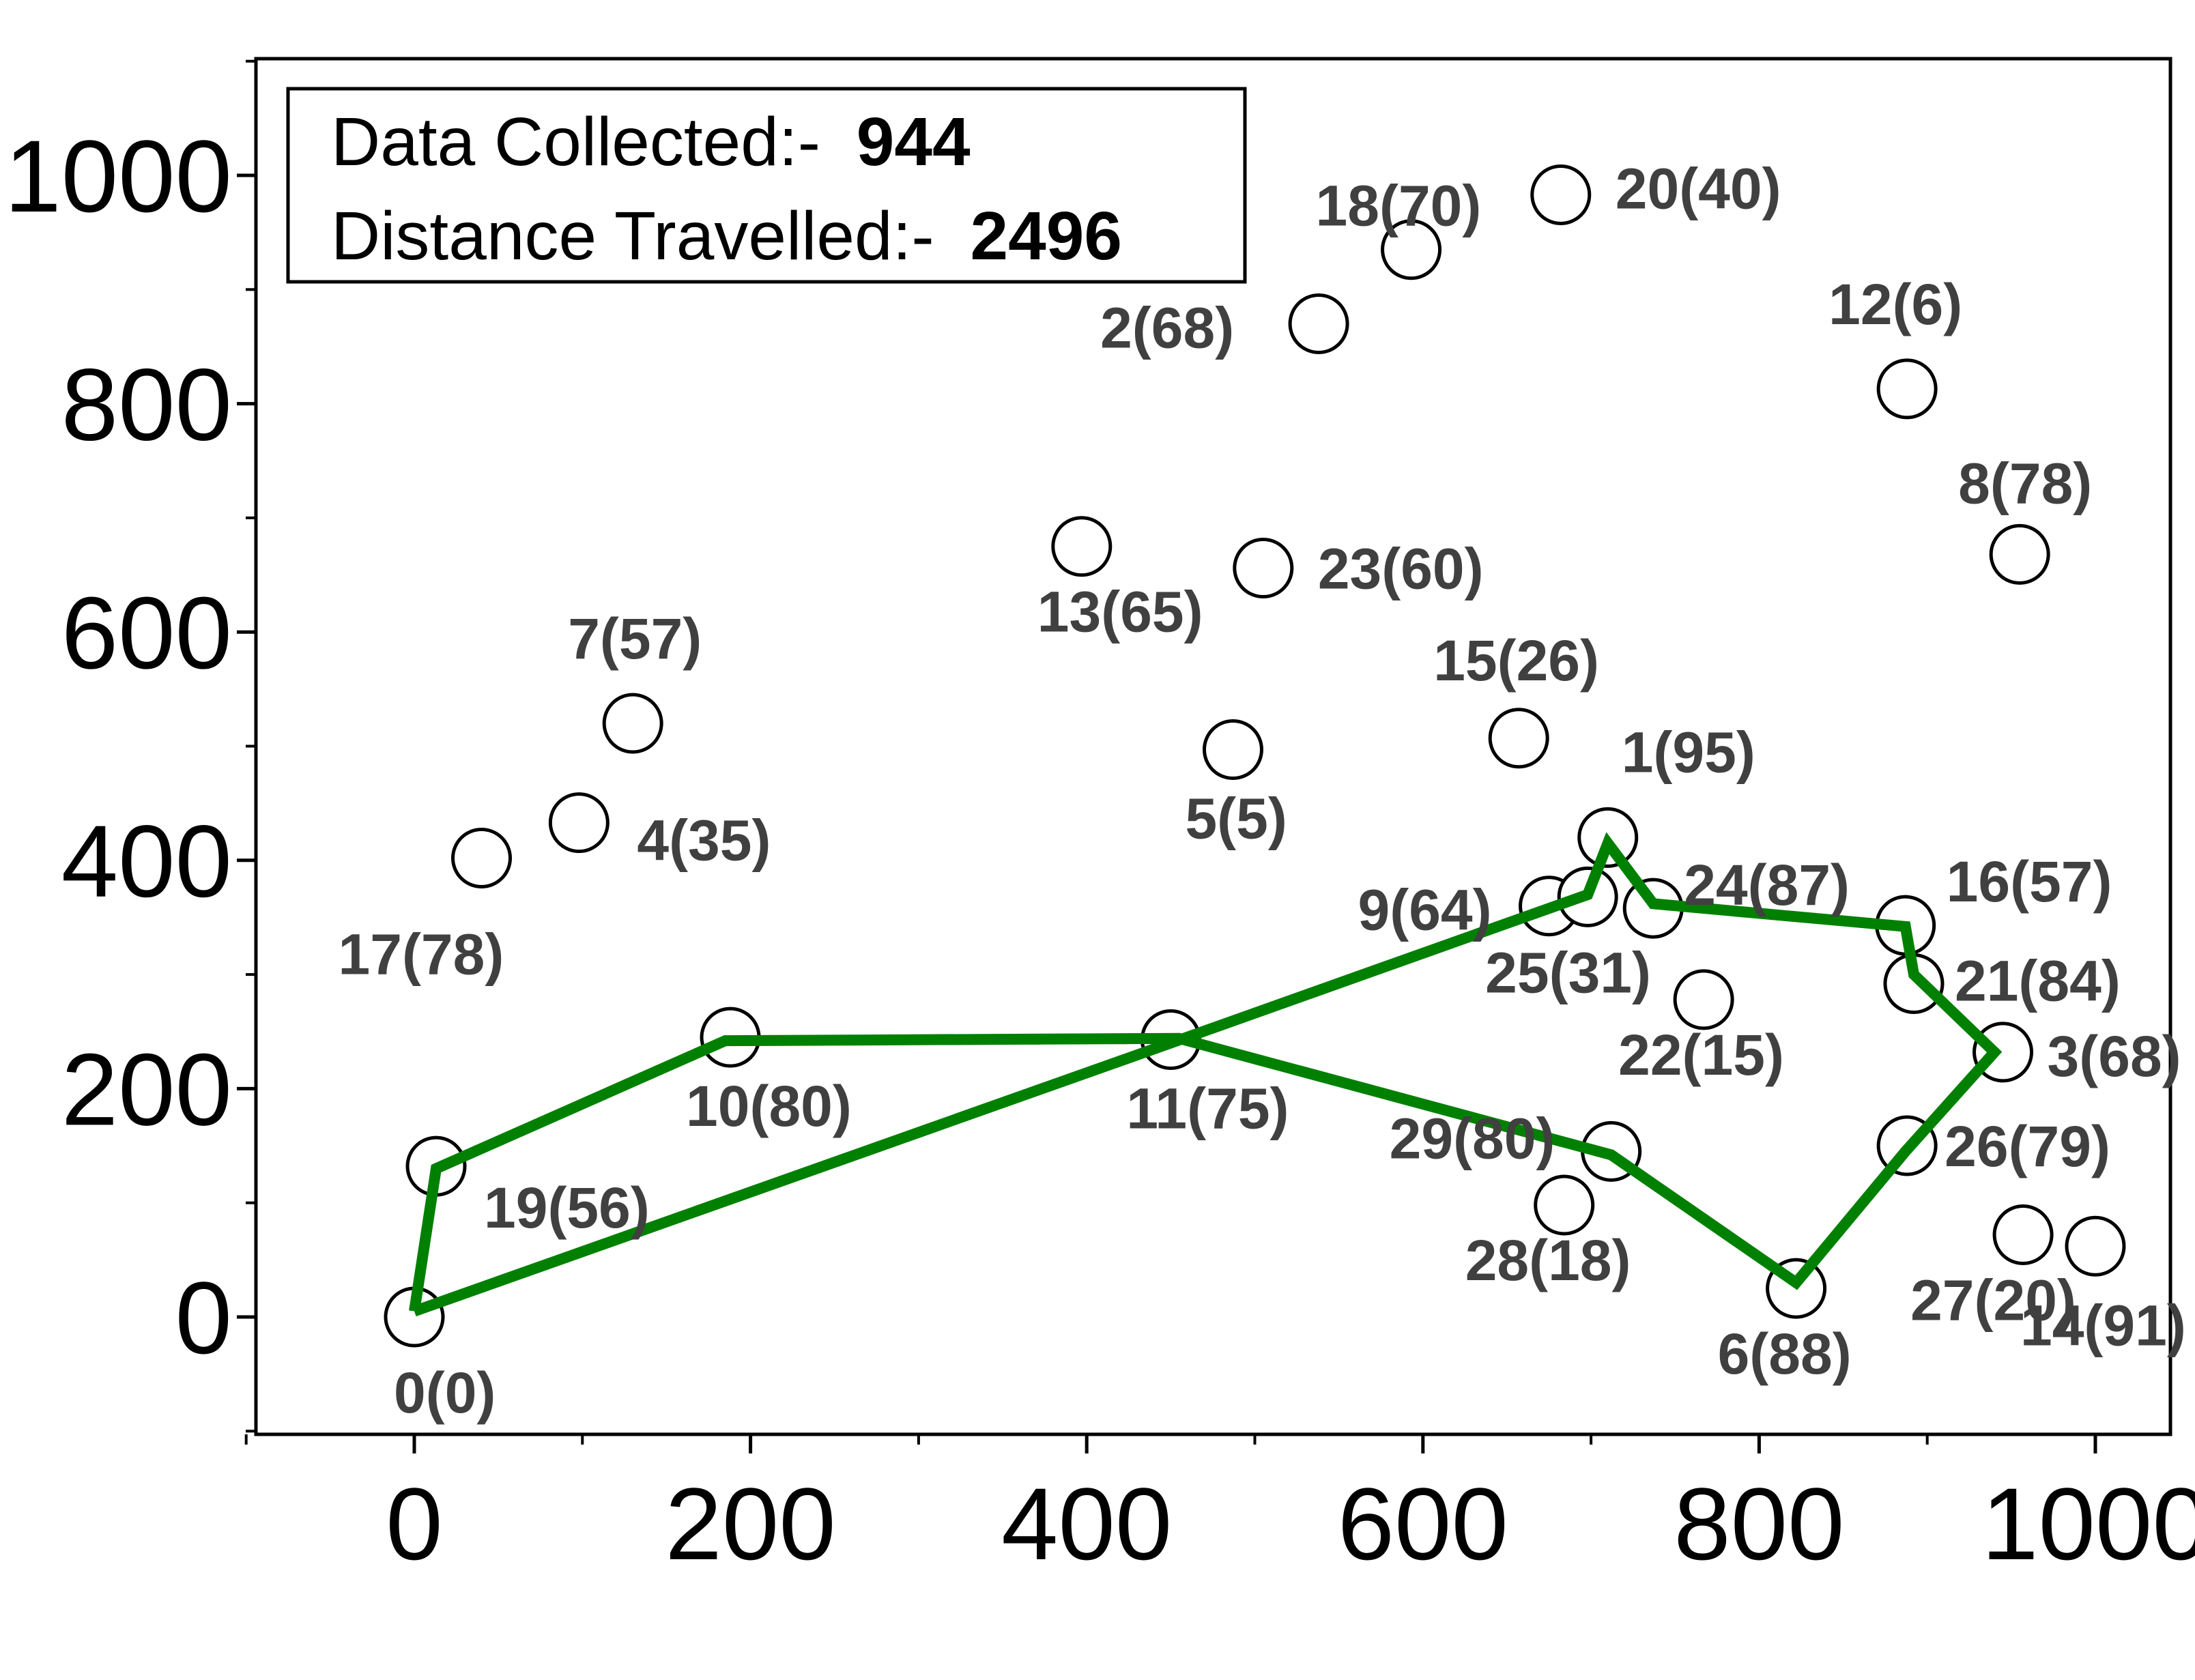  I want to click on node-label: 22(15), so click(1701, 1055).